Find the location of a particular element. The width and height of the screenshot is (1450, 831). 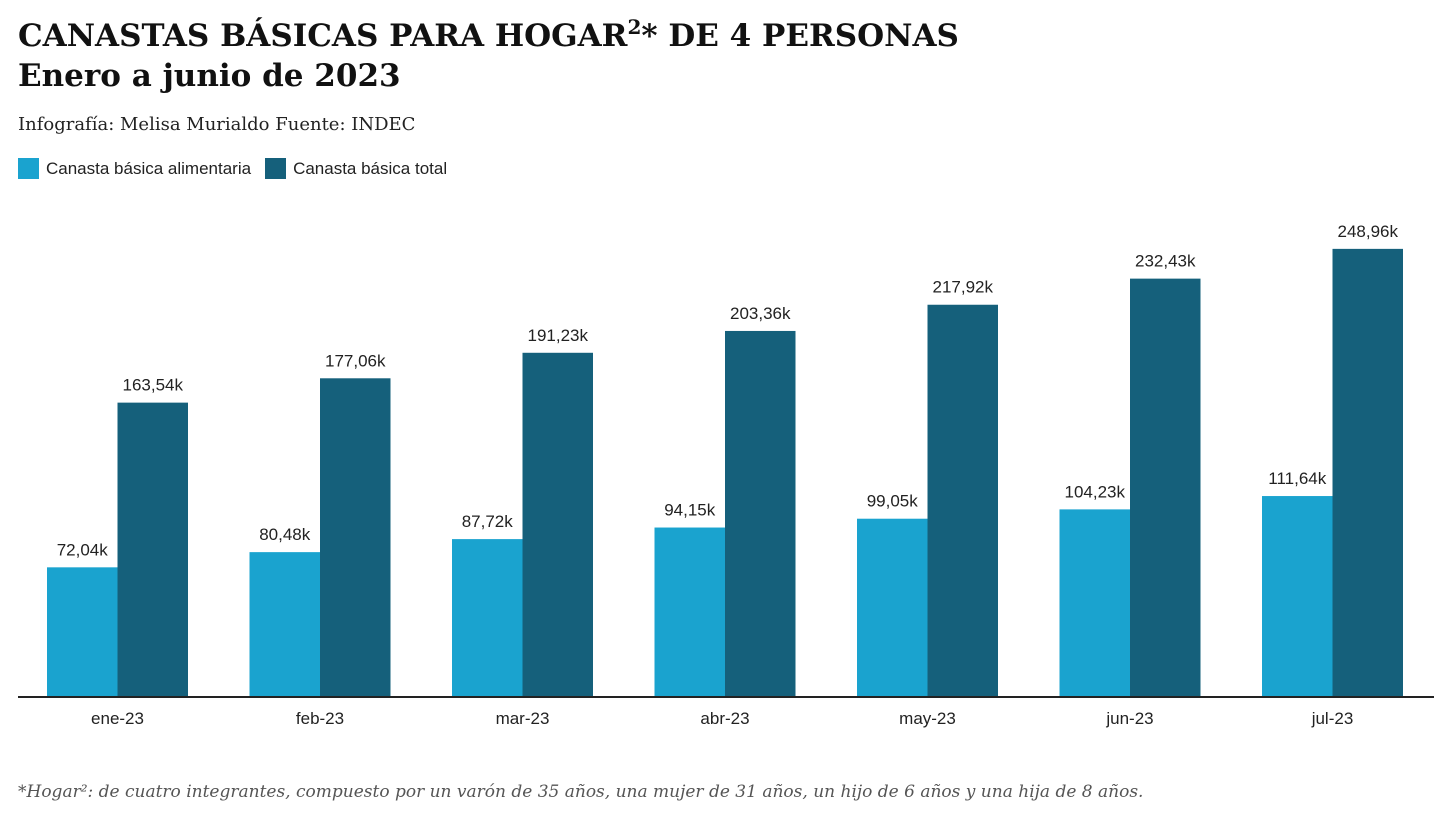

x-tick-label-ene-23: ene-23 is located at coordinates (117, 718).